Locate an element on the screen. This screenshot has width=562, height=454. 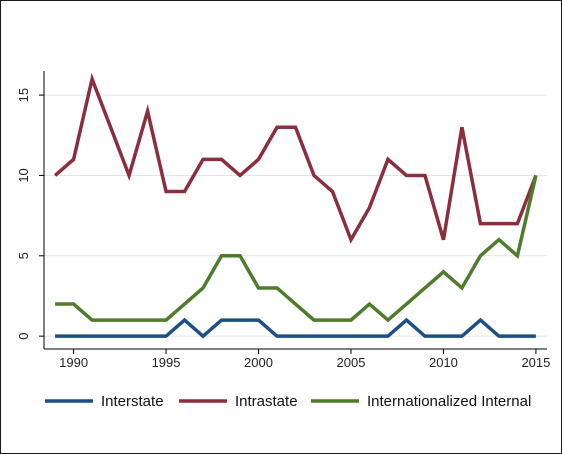
legend-label-intrastate: Intrastate is located at coordinates (266, 401).